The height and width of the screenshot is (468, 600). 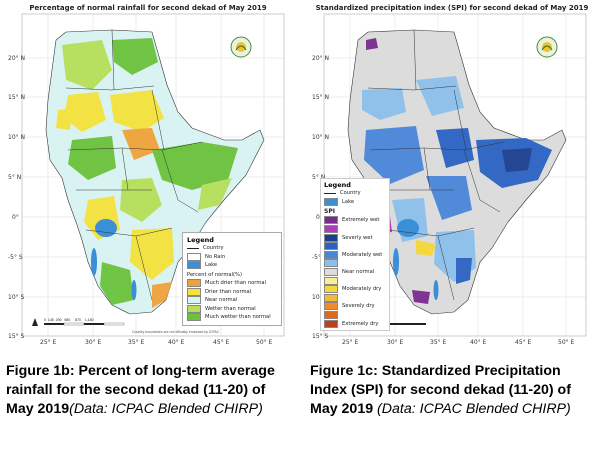 What do you see at coordinates (355, 306) in the screenshot?
I see `legend-class: Severely dry` at bounding box center [355, 306].